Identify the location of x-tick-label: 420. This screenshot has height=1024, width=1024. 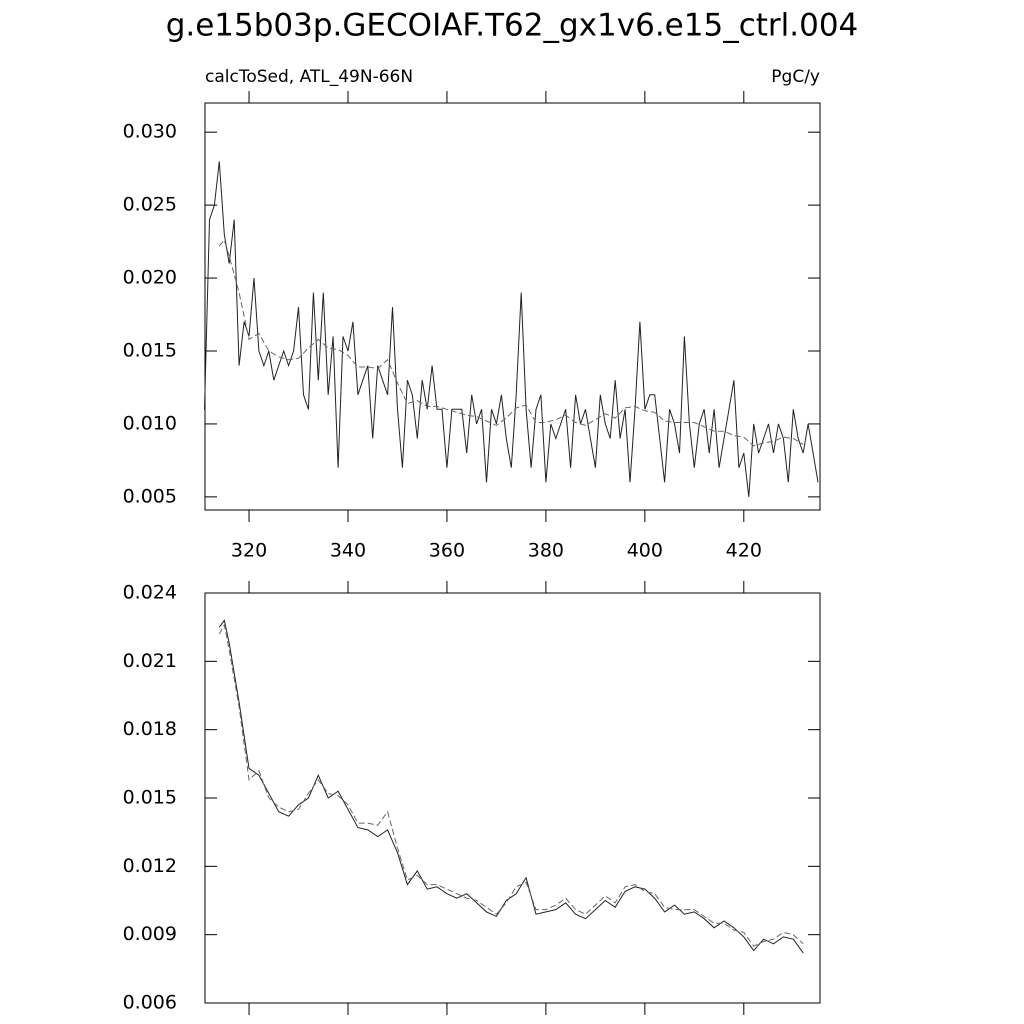
(744, 551).